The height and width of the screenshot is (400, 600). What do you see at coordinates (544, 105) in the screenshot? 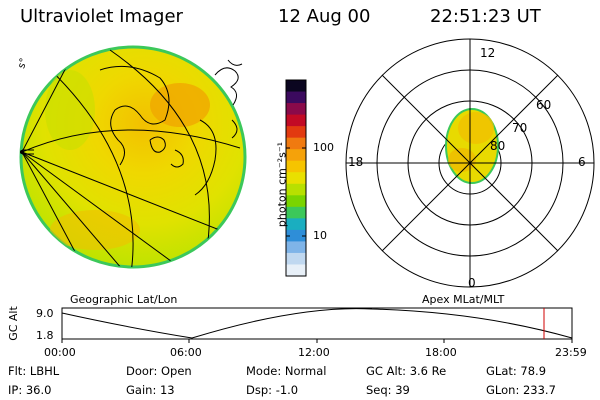
I see `mlat-label-60: 60` at bounding box center [544, 105].